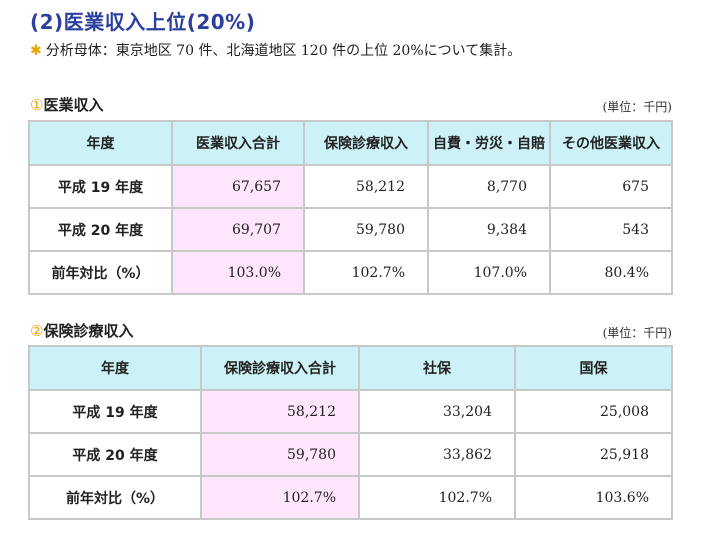 Image resolution: width=702 pixels, height=536 pixels. Describe the element at coordinates (611, 229) in the screenshot. I see `table-cell: 543` at that location.